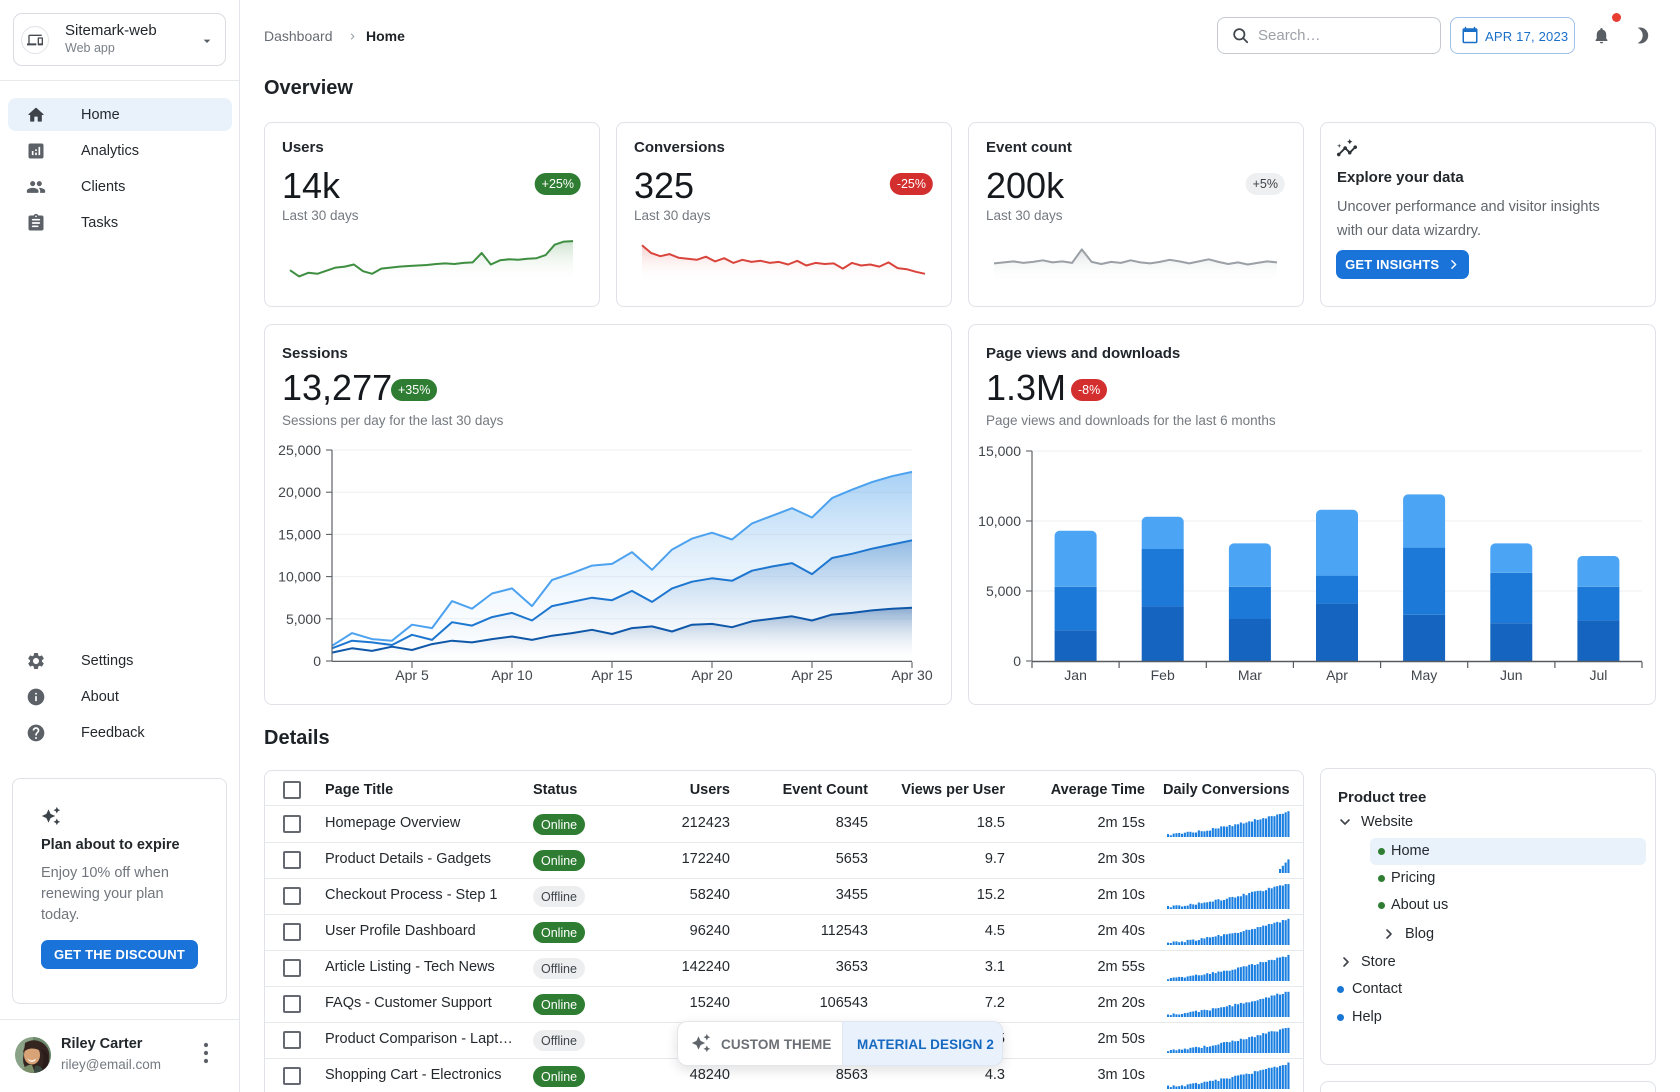 The image size is (1680, 1092). Describe the element at coordinates (1598, 675) in the screenshot. I see `svg-text: Jul` at that location.